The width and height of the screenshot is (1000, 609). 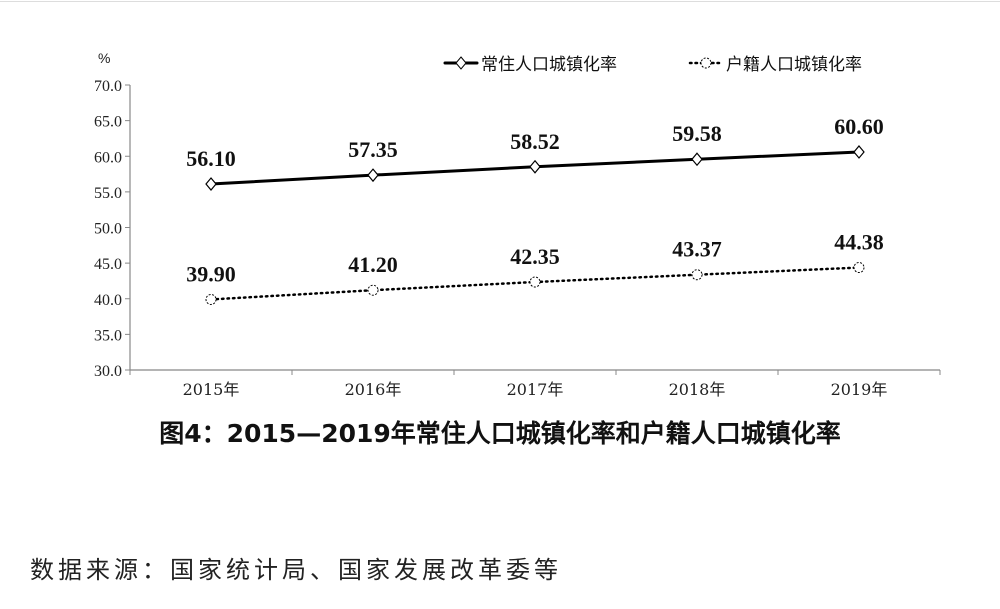 What do you see at coordinates (373, 389) in the screenshot?
I see `x-tick-label: 2016年` at bounding box center [373, 389].